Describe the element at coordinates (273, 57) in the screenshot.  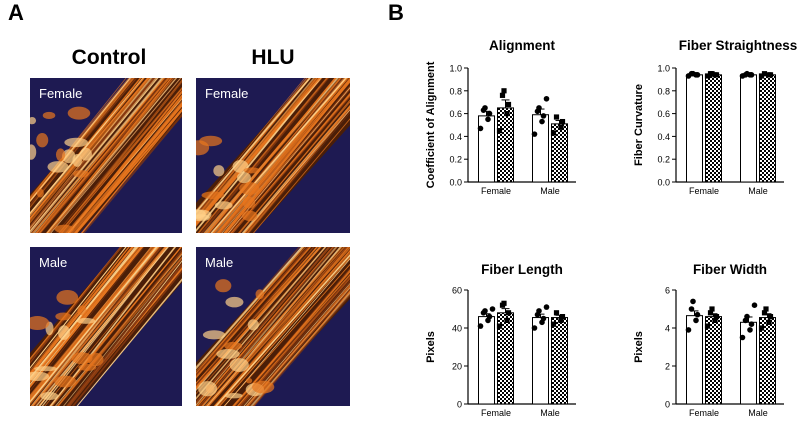
I see `column-title-hlu: HLU` at that location.